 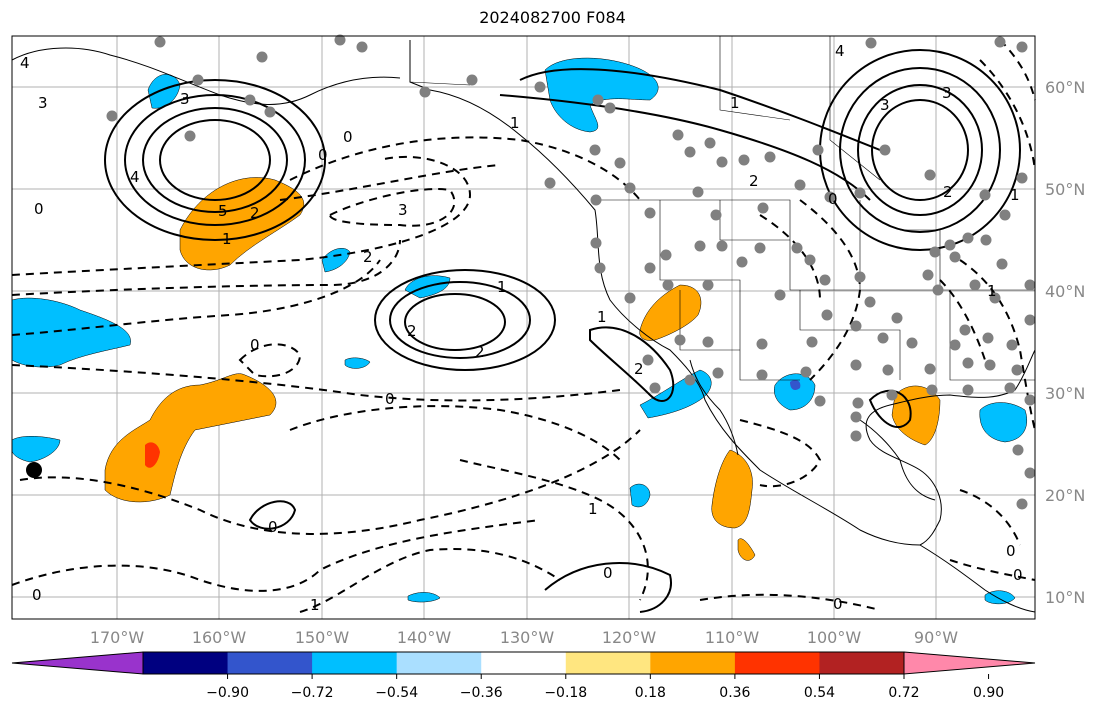 I want to click on lat-tick-label: 30°N, so click(x=1065, y=393).